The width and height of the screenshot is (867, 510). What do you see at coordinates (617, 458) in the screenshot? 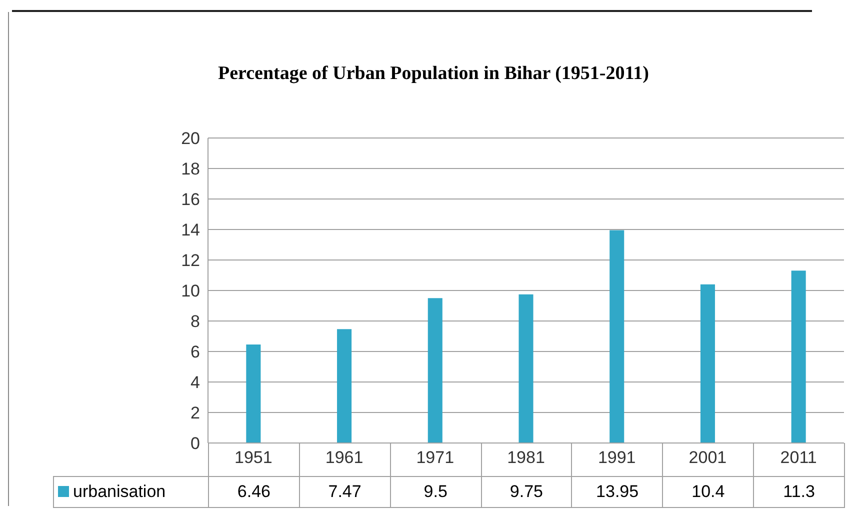
I see `x-tick-label: 1991` at bounding box center [617, 458].